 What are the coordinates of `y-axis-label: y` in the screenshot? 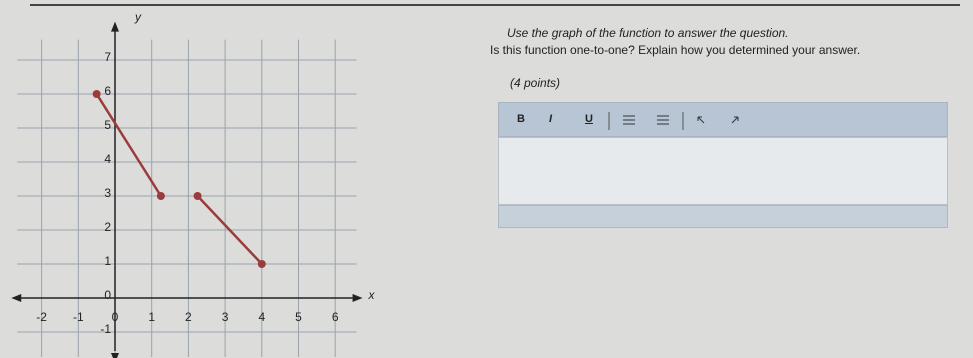 It's located at (138, 17).